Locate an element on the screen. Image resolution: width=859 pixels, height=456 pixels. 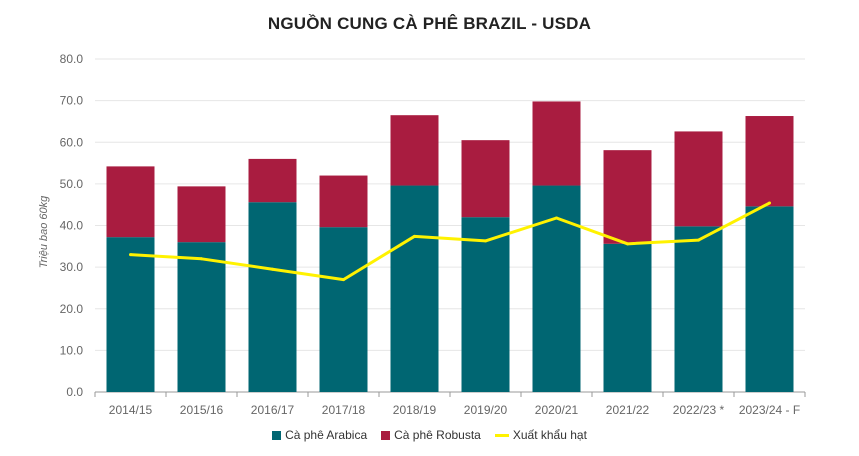
y-tick-label: 40.0 is located at coordinates (72, 226).